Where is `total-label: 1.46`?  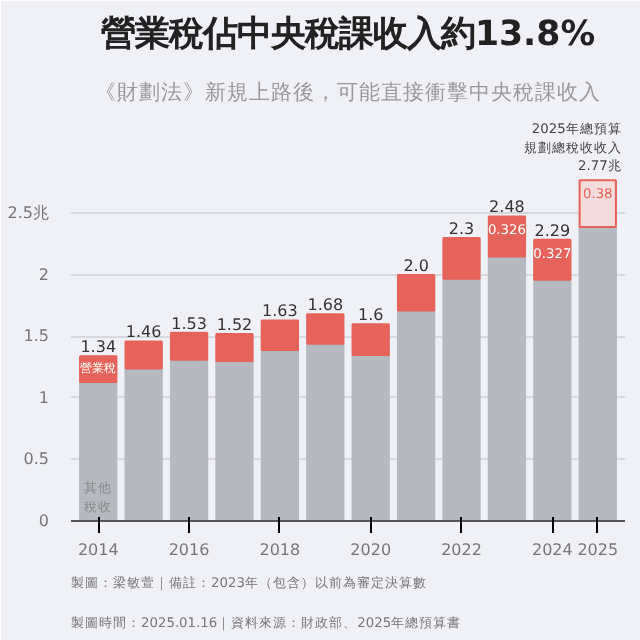
total-label: 1.46 is located at coordinates (143, 332).